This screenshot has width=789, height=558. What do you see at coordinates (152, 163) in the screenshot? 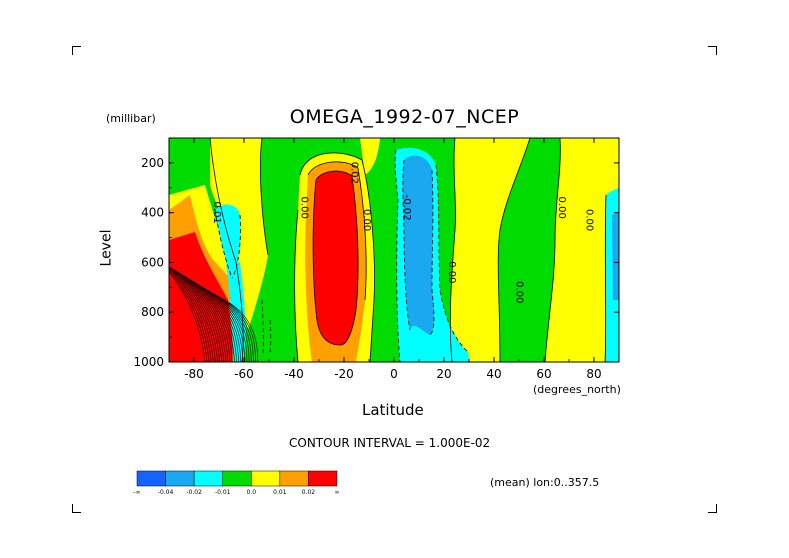
I see `y-tick-label: 200` at bounding box center [152, 163].